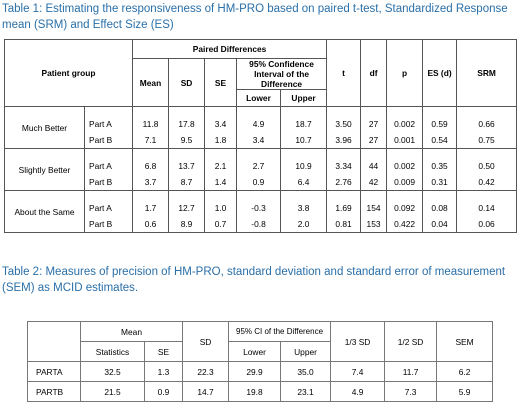  What do you see at coordinates (405, 181) in the screenshot?
I see `cell-p: 0.009` at bounding box center [405, 181].